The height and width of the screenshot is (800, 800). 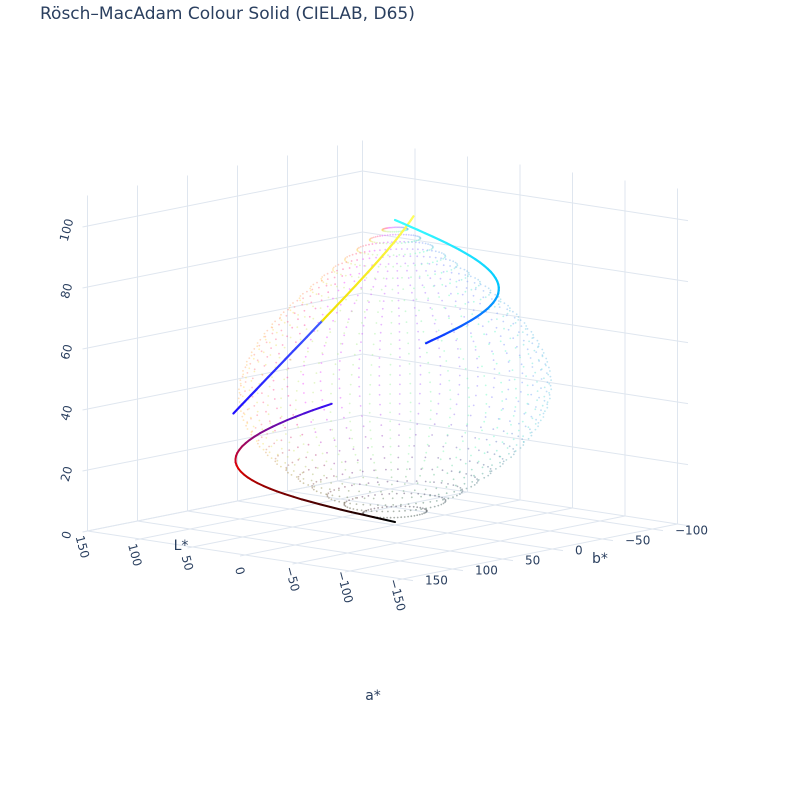 I want to click on ridge-black-red-blue, so click(x=289, y=495).